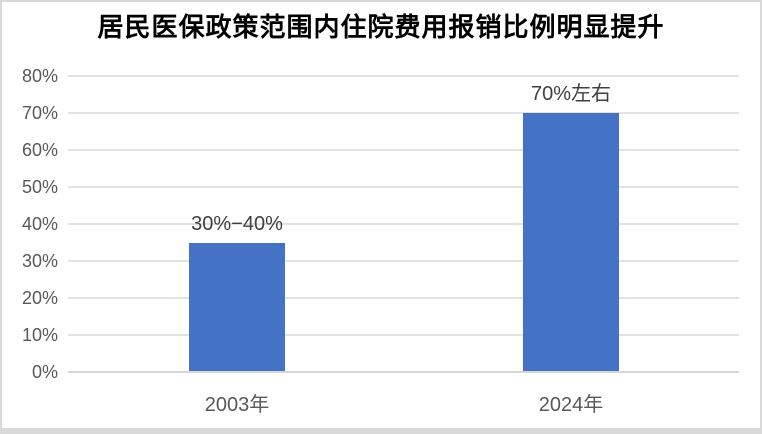 The width and height of the screenshot is (762, 434). I want to click on x-tick-label: 2024年, so click(571, 405).